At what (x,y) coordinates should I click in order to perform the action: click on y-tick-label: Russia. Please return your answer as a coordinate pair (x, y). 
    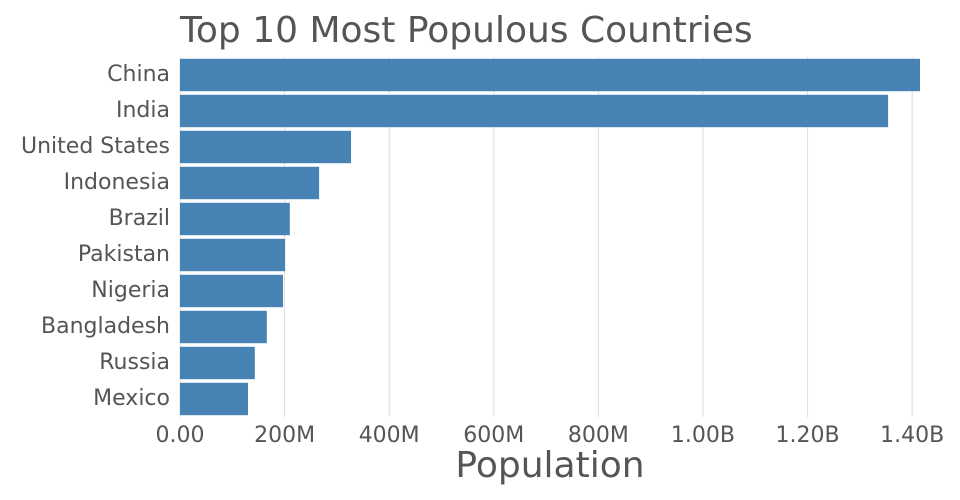
    Looking at the image, I should click on (134, 362).